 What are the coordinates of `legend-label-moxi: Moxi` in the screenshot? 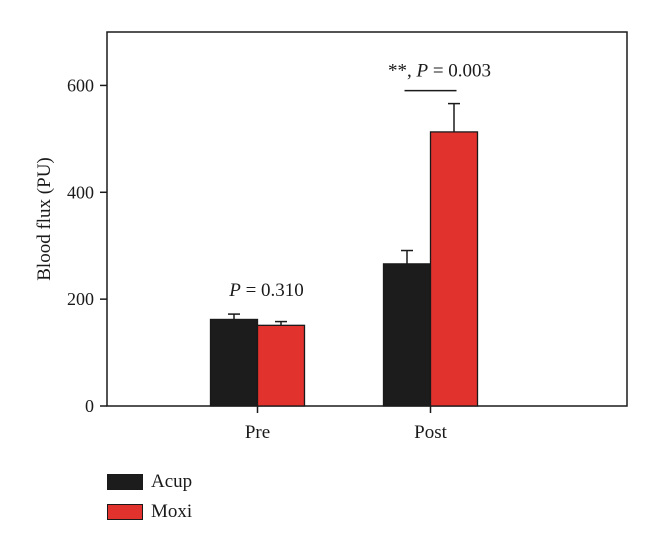 It's located at (172, 511).